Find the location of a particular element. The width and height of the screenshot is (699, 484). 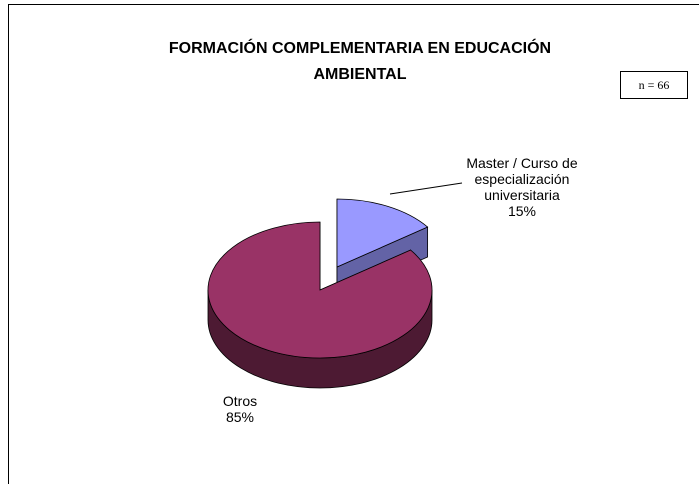

leader-line is located at coordinates (426, 188).